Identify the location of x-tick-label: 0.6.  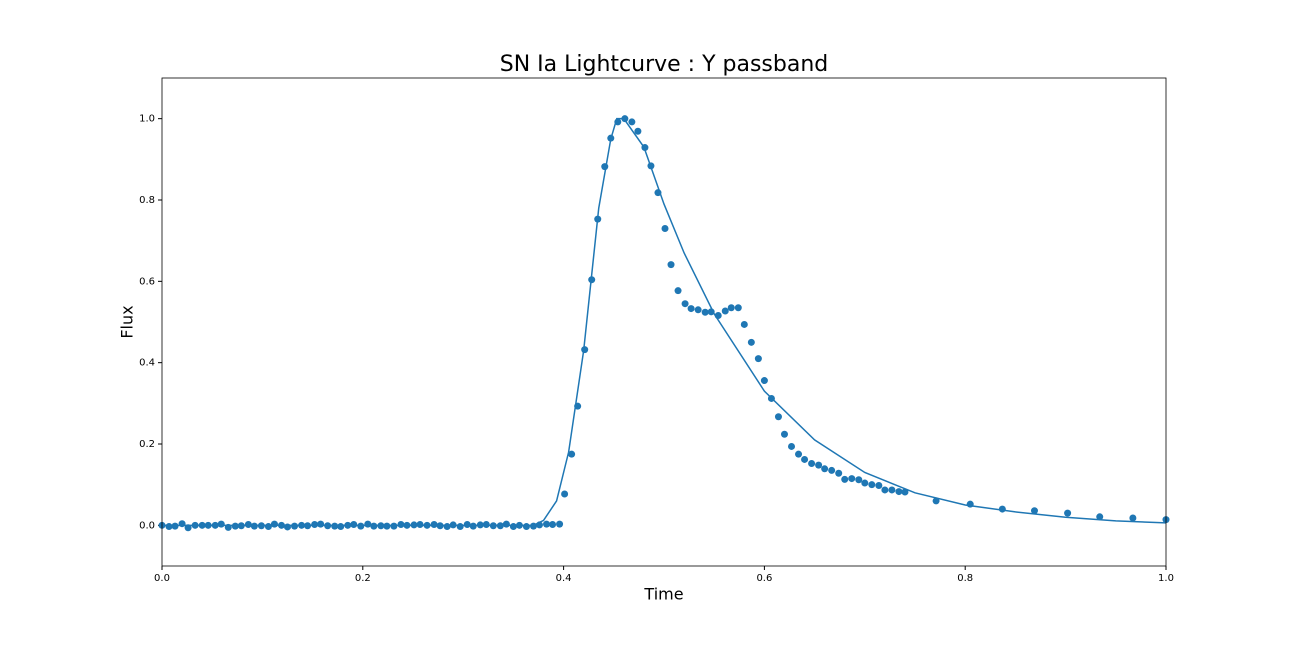
(764, 578).